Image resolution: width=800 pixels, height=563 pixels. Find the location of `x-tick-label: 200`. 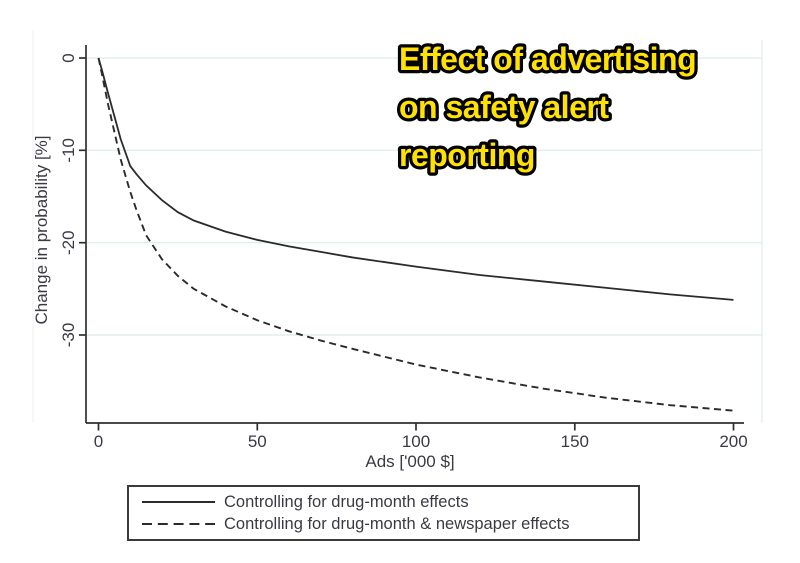

x-tick-label: 200 is located at coordinates (733, 441).